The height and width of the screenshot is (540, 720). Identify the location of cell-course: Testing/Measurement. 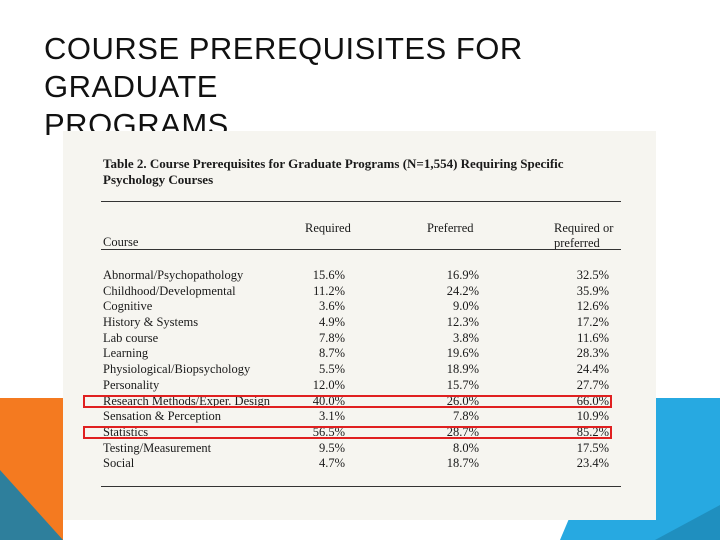
(157, 447).